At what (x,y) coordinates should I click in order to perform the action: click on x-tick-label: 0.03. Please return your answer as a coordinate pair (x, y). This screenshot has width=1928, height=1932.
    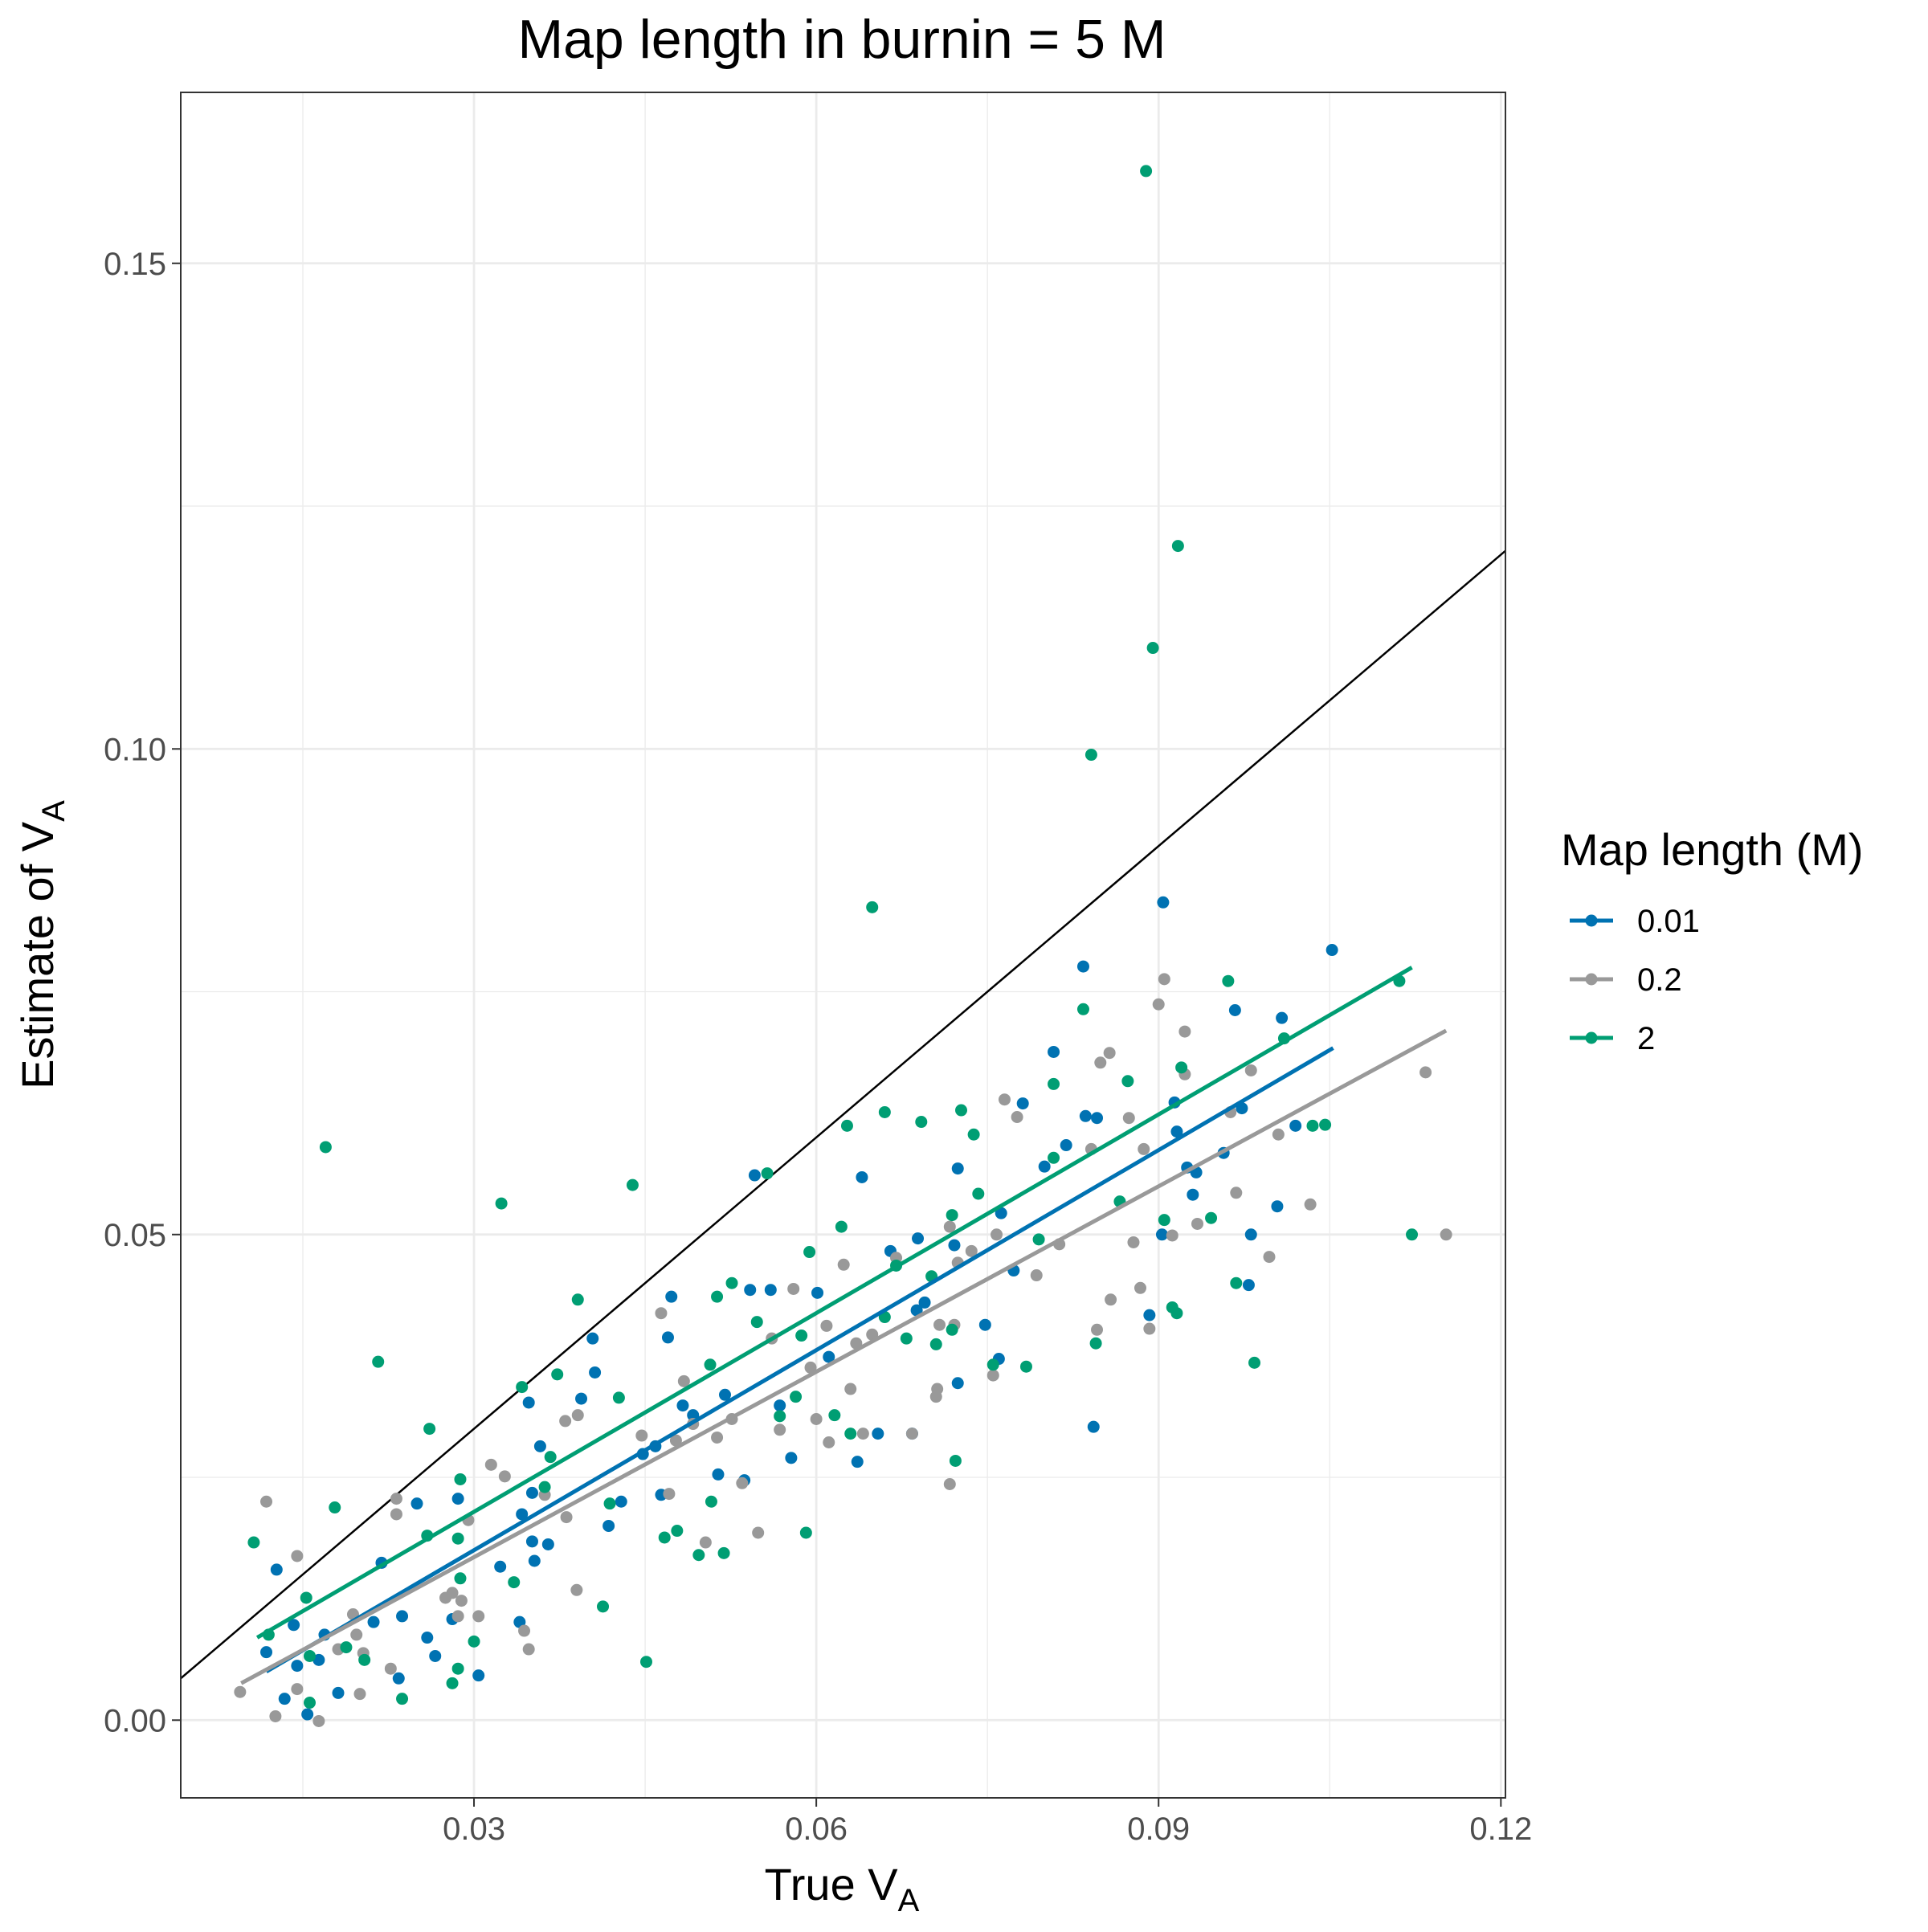
    Looking at the image, I should click on (474, 1829).